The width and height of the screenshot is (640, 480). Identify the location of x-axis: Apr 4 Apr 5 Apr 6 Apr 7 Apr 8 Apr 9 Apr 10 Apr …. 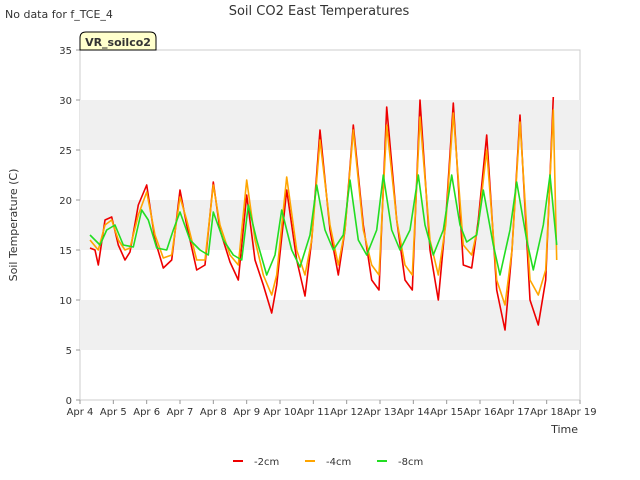
(332, 409).